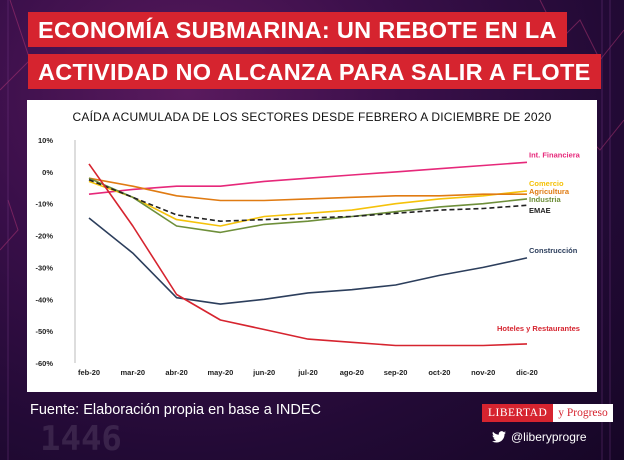 This screenshot has width=624, height=460. I want to click on twitter-handle: @liberyprogre, so click(549, 437).